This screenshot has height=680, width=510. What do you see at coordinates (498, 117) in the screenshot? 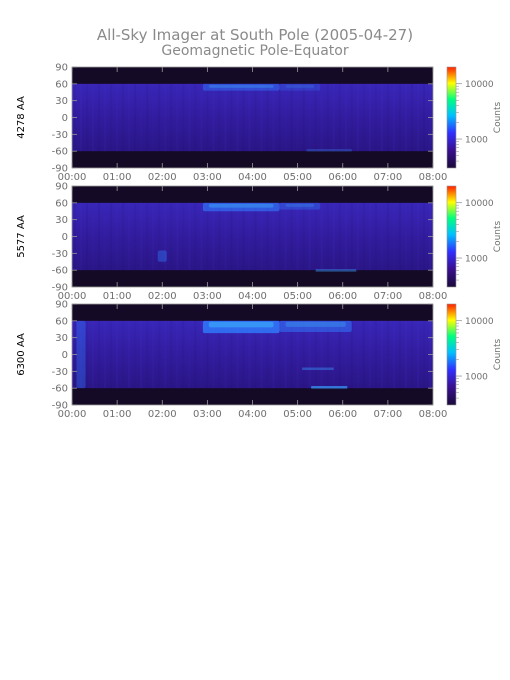
I see `colorbar-label: Counts` at bounding box center [498, 117].